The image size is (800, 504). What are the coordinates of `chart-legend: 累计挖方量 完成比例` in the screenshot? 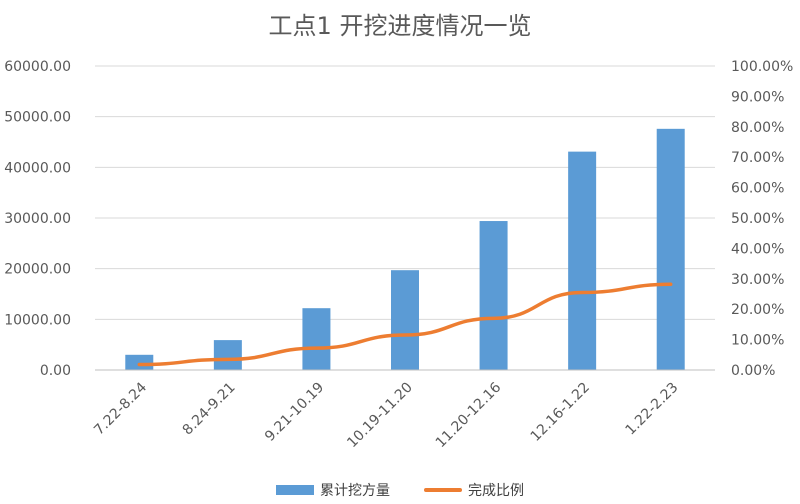 It's located at (400, 490).